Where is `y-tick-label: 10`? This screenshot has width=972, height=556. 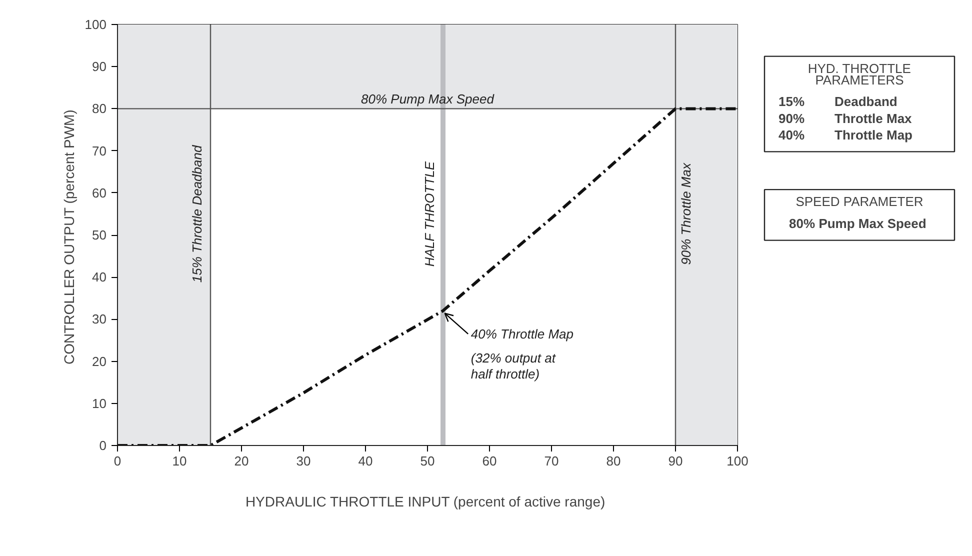
y-tick-label: 10 is located at coordinates (99, 403).